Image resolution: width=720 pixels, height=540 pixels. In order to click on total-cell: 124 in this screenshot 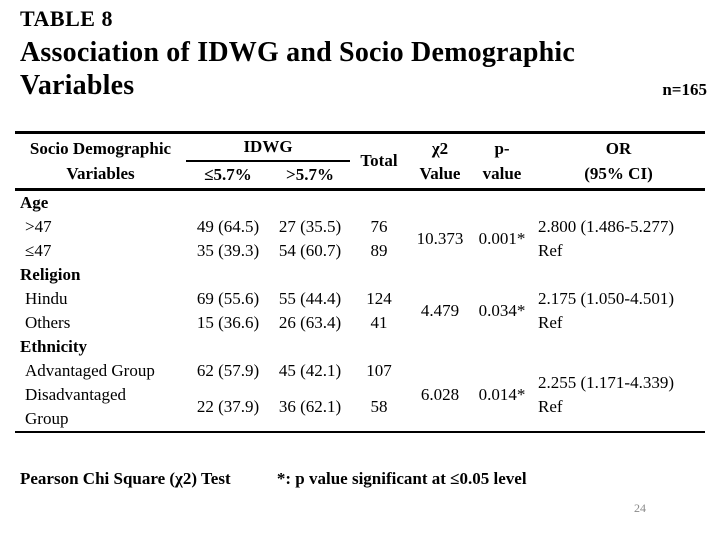, I will do `click(379, 298)`.